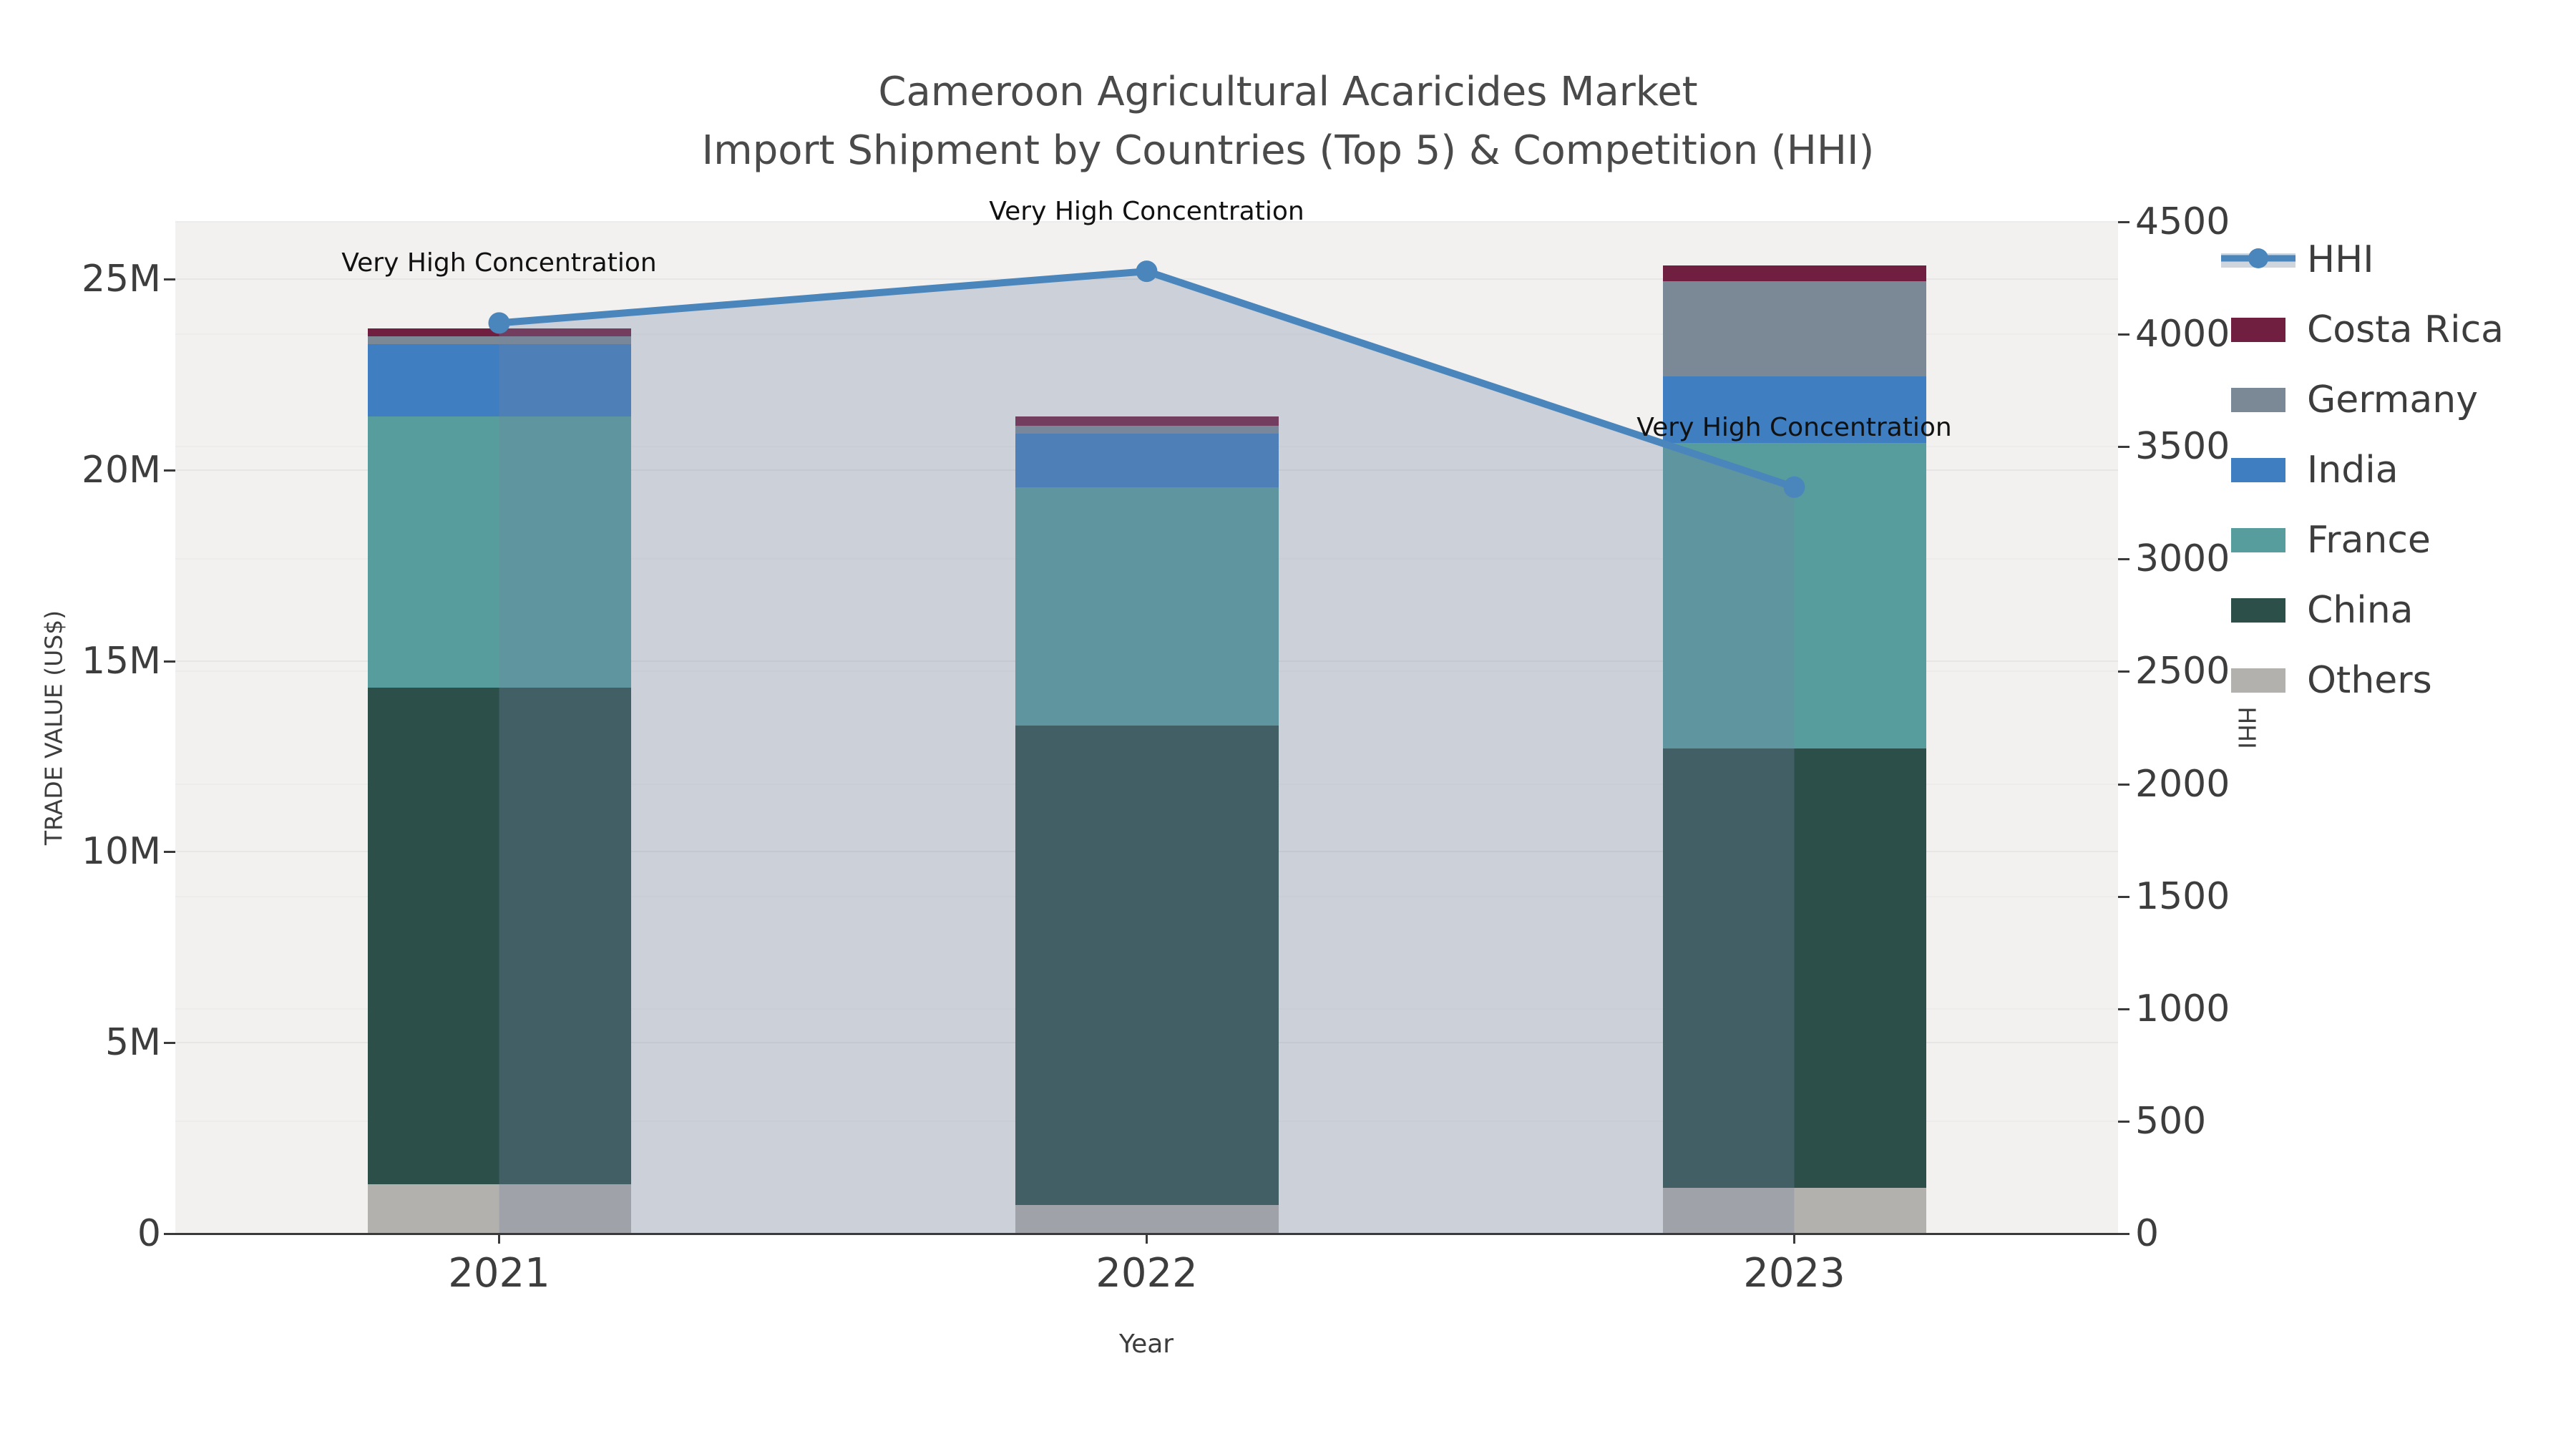 This screenshot has width=2576, height=1449. What do you see at coordinates (2258, 258) in the screenshot?
I see `hhi-legend-glyph-icon` at bounding box center [2258, 258].